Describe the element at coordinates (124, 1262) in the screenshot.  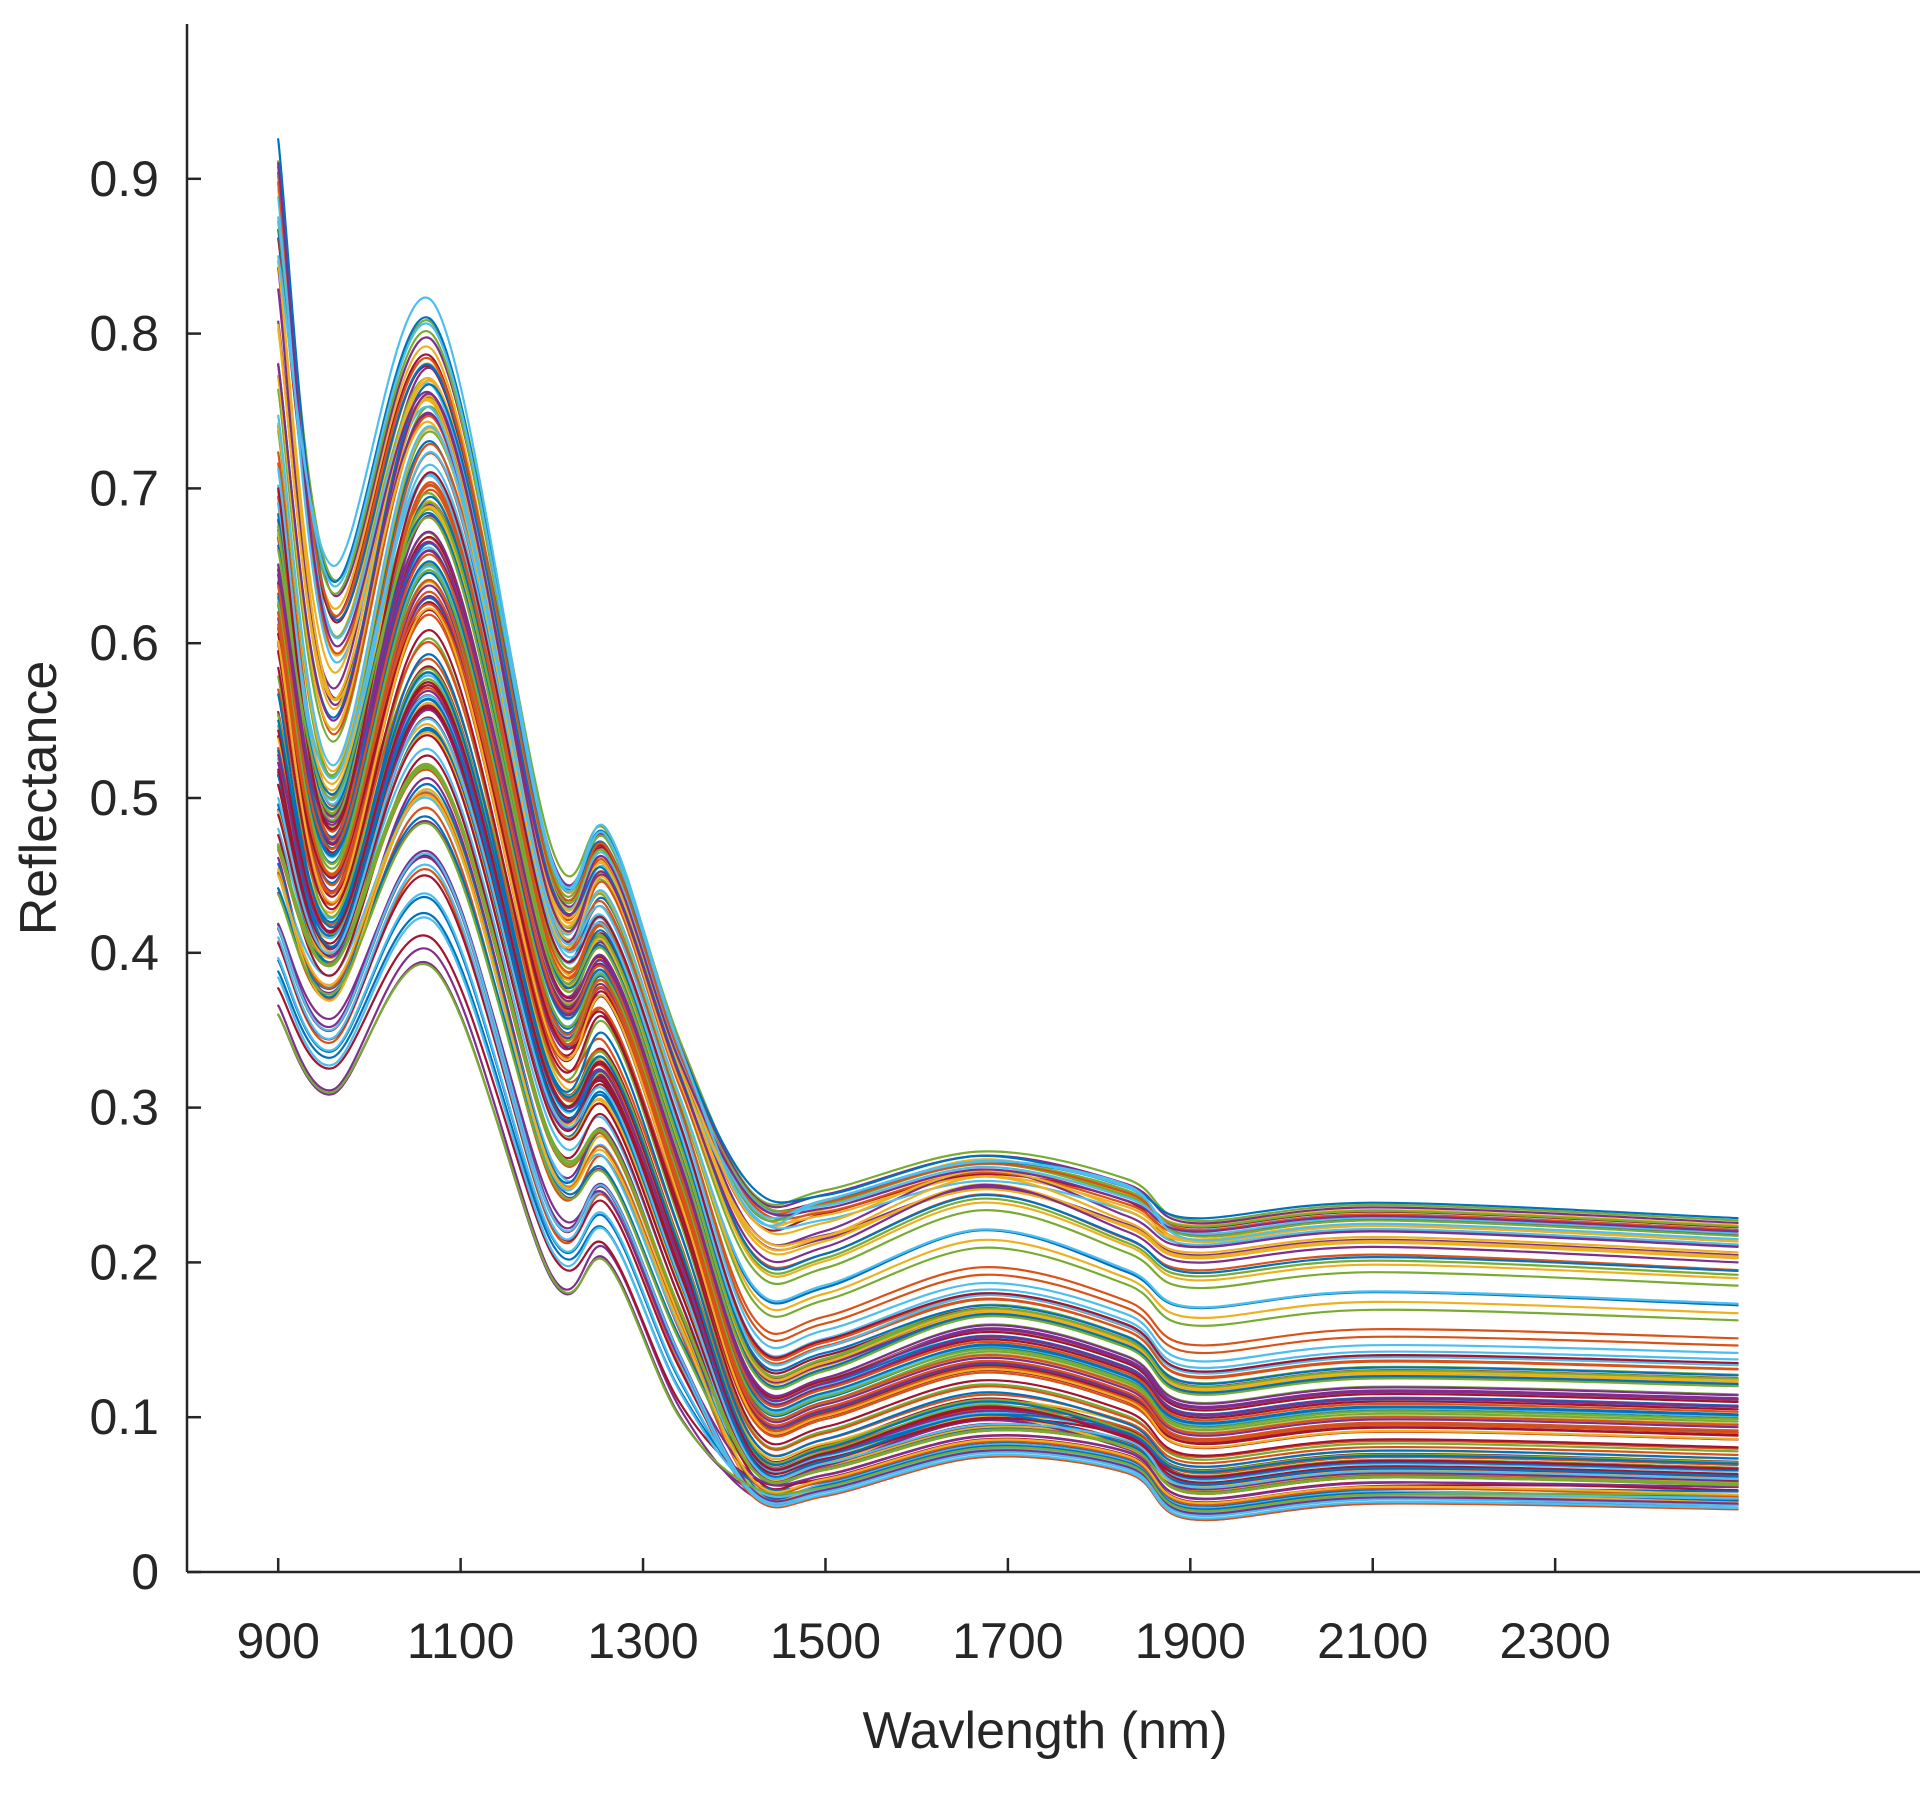
I see `y-tick-label: 0.2` at that location.